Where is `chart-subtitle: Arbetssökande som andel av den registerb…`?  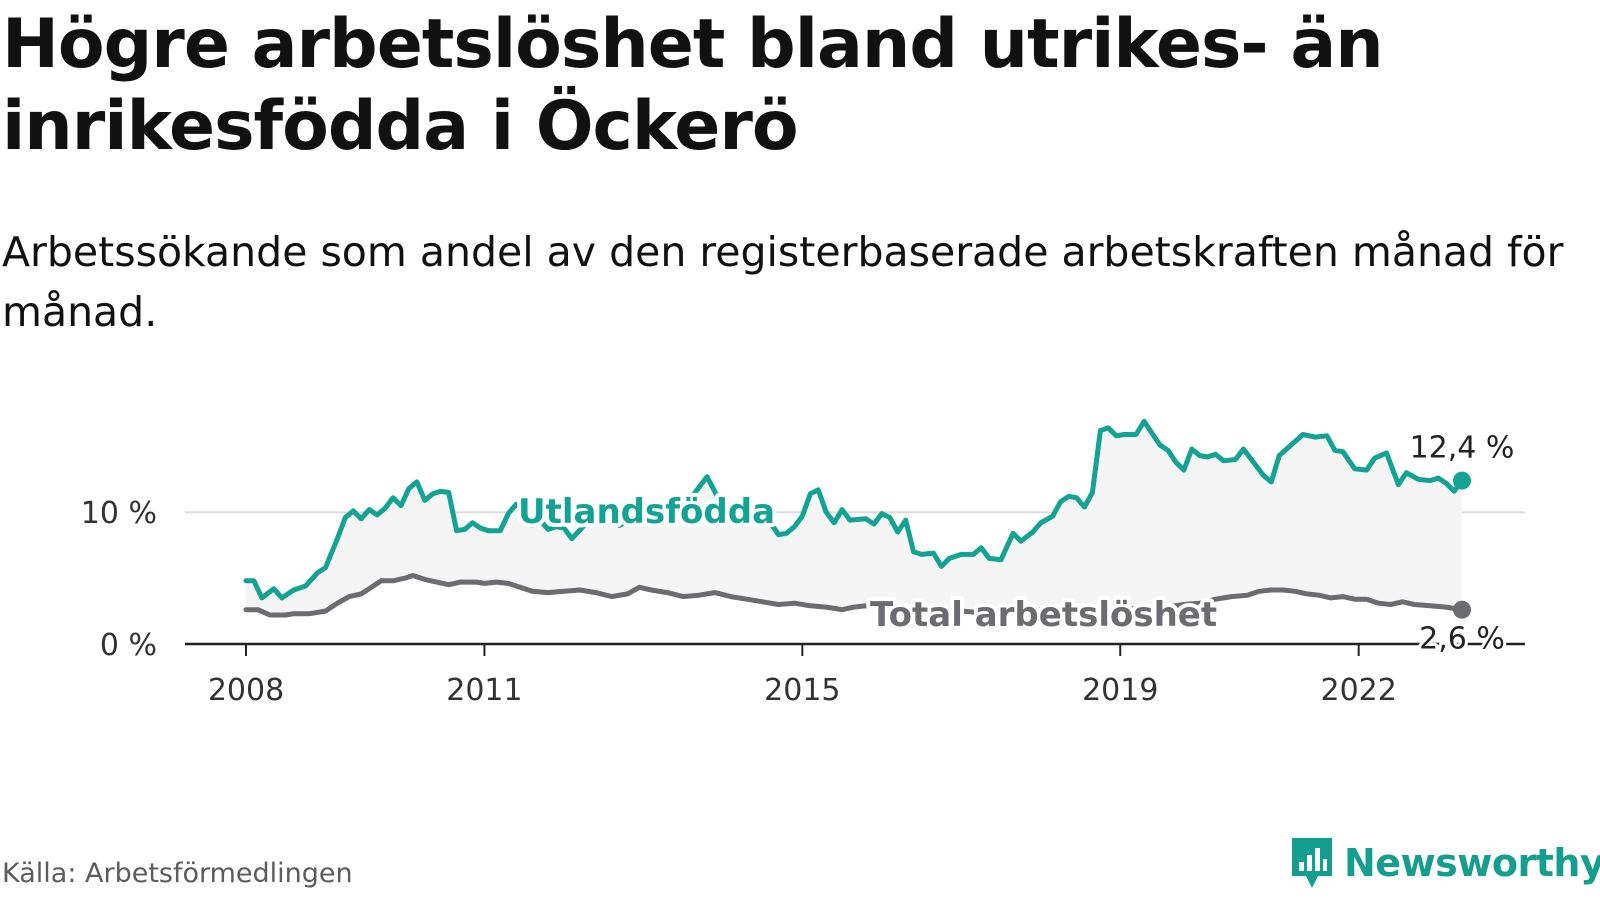
chart-subtitle: Arbetssökande som andel av den registerb… is located at coordinates (783, 282).